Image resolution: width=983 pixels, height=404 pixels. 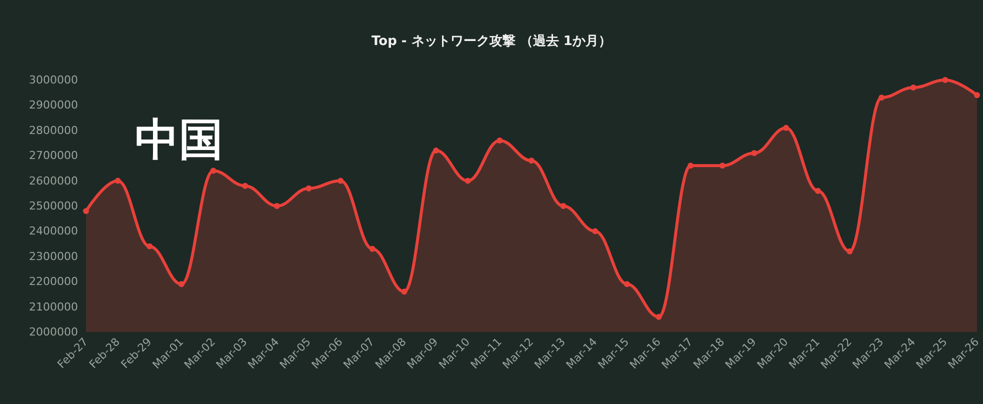 What do you see at coordinates (53, 80) in the screenshot?
I see `y-tick-label: 3000000` at bounding box center [53, 80].